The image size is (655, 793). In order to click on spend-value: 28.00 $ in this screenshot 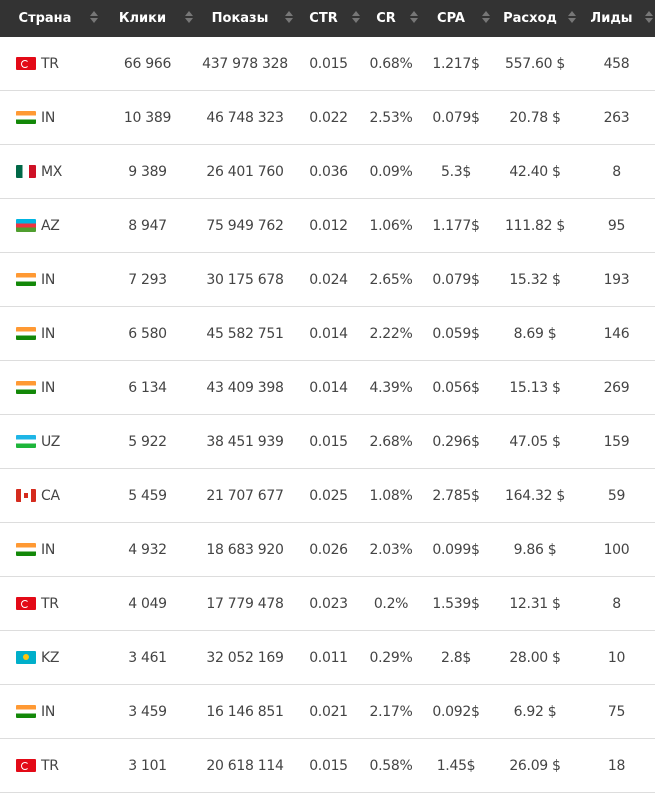, I will do `click(535, 657)`.